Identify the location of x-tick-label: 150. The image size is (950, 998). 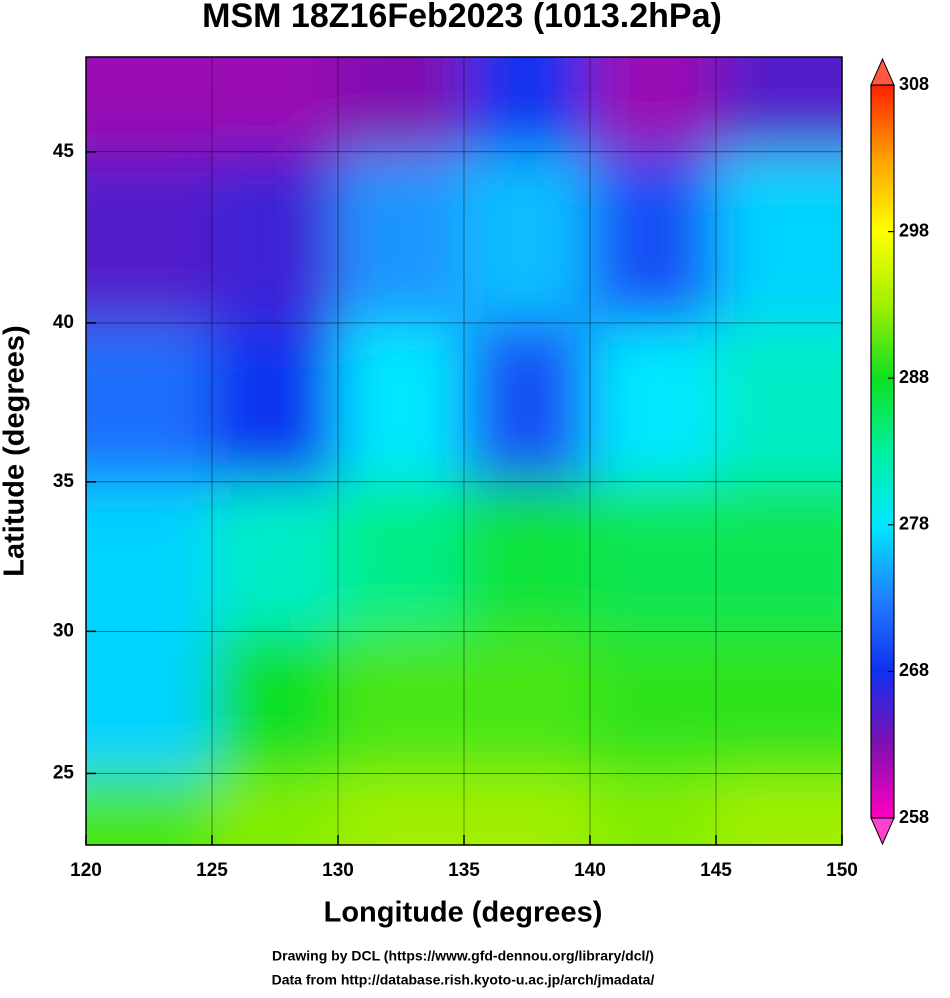
(842, 870).